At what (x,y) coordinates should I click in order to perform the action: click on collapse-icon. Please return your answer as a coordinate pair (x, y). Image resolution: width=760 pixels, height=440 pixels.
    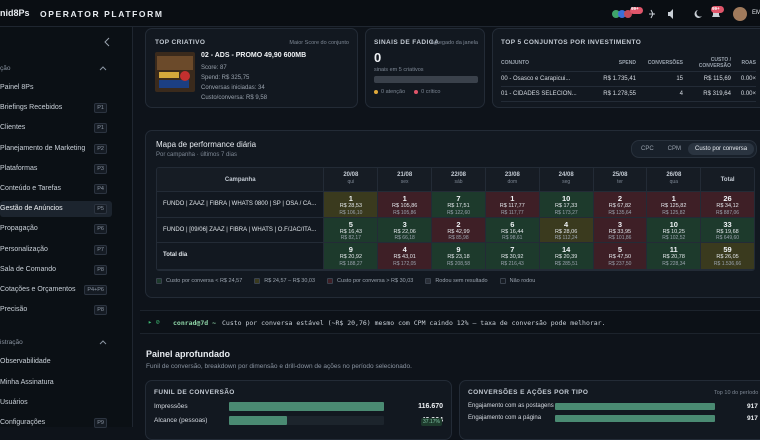
    Looking at the image, I should click on (107, 42).